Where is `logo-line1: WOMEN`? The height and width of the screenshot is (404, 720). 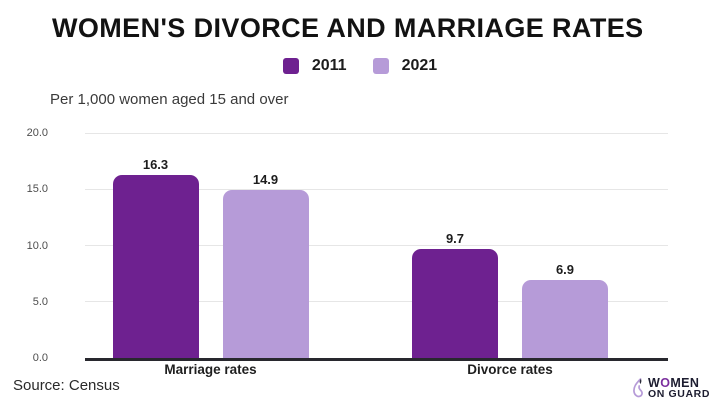
logo-line1: WOMEN is located at coordinates (674, 382).